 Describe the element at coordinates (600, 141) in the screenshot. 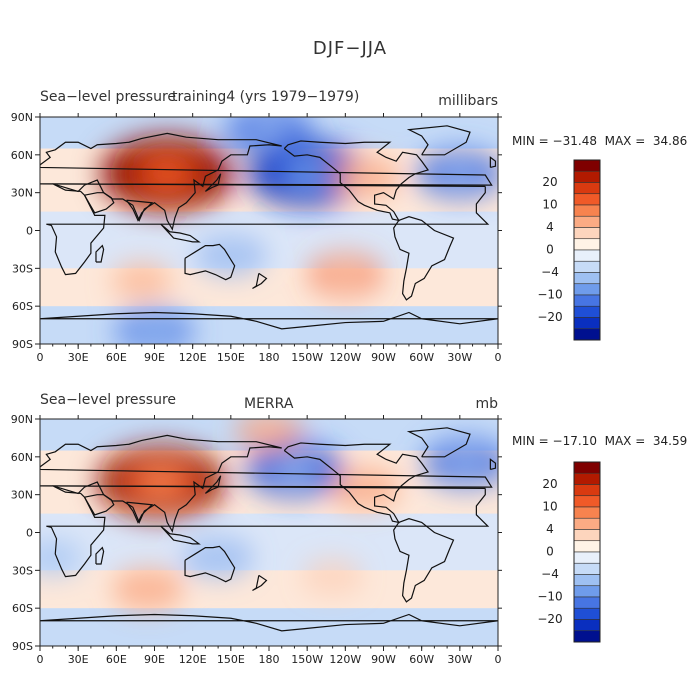

I see `panel1-stats: MIN = −31.48 MAX = 34.86` at that location.